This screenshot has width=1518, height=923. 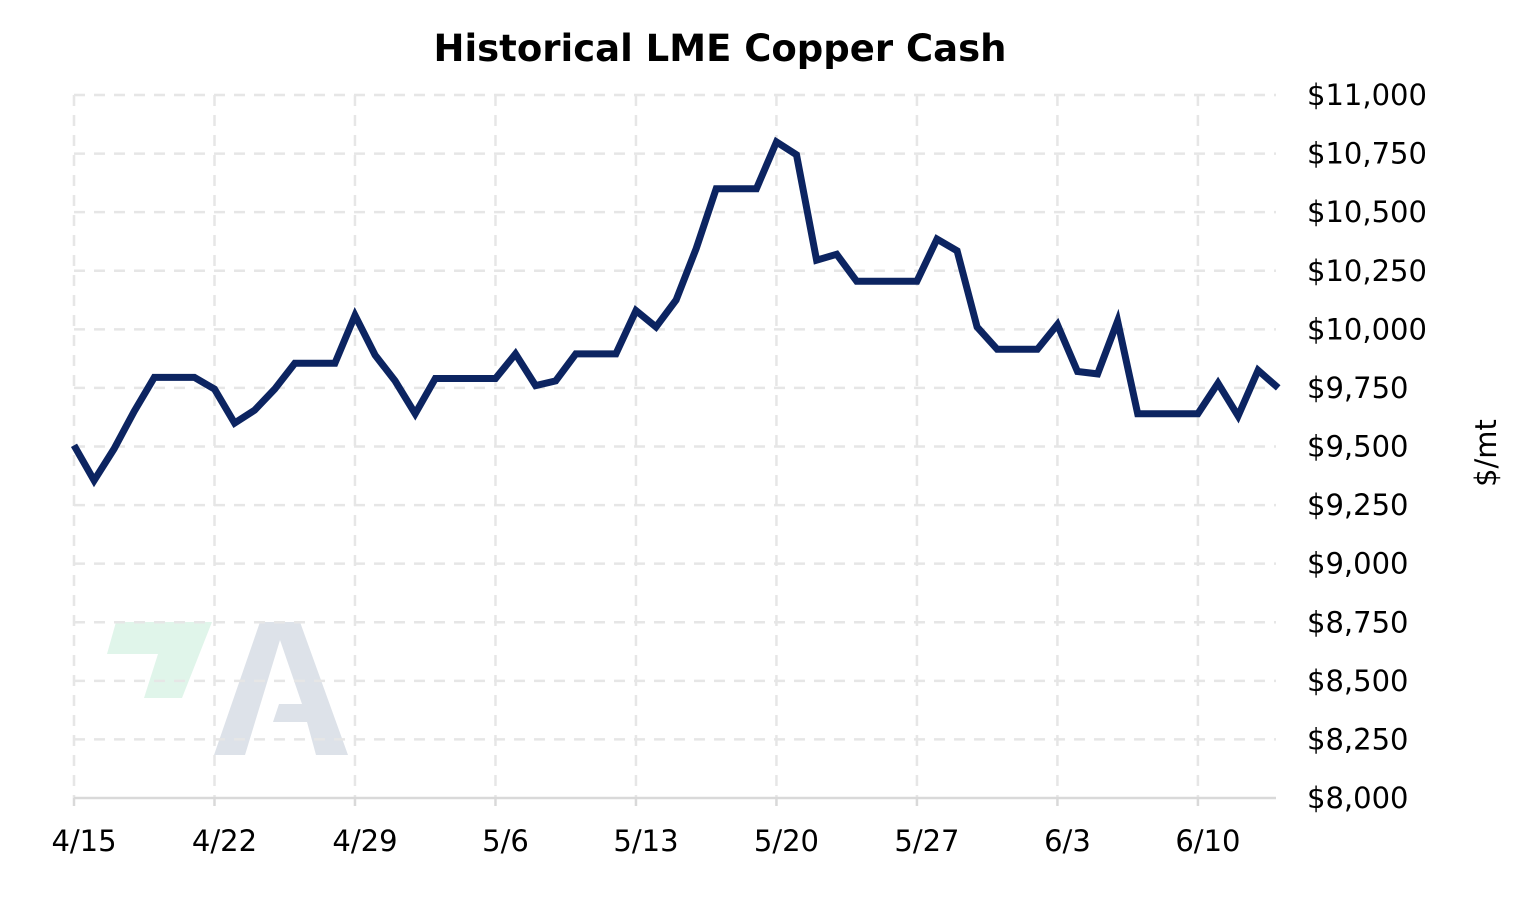 I want to click on x-tick-labels: 4/15 4/22 4/29 5/6 5/13 5/20 5/27 6/3 6/10, so click(x=645, y=841).